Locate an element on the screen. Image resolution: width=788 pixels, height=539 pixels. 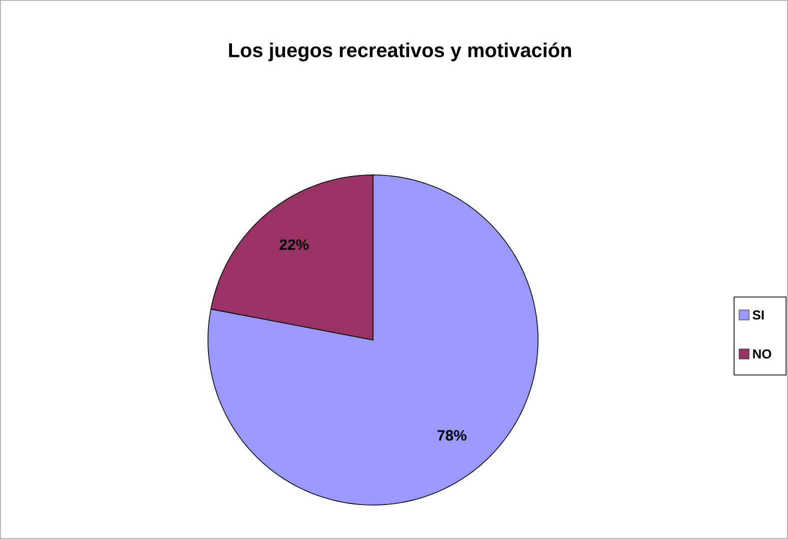
legend-label: SI is located at coordinates (758, 315).